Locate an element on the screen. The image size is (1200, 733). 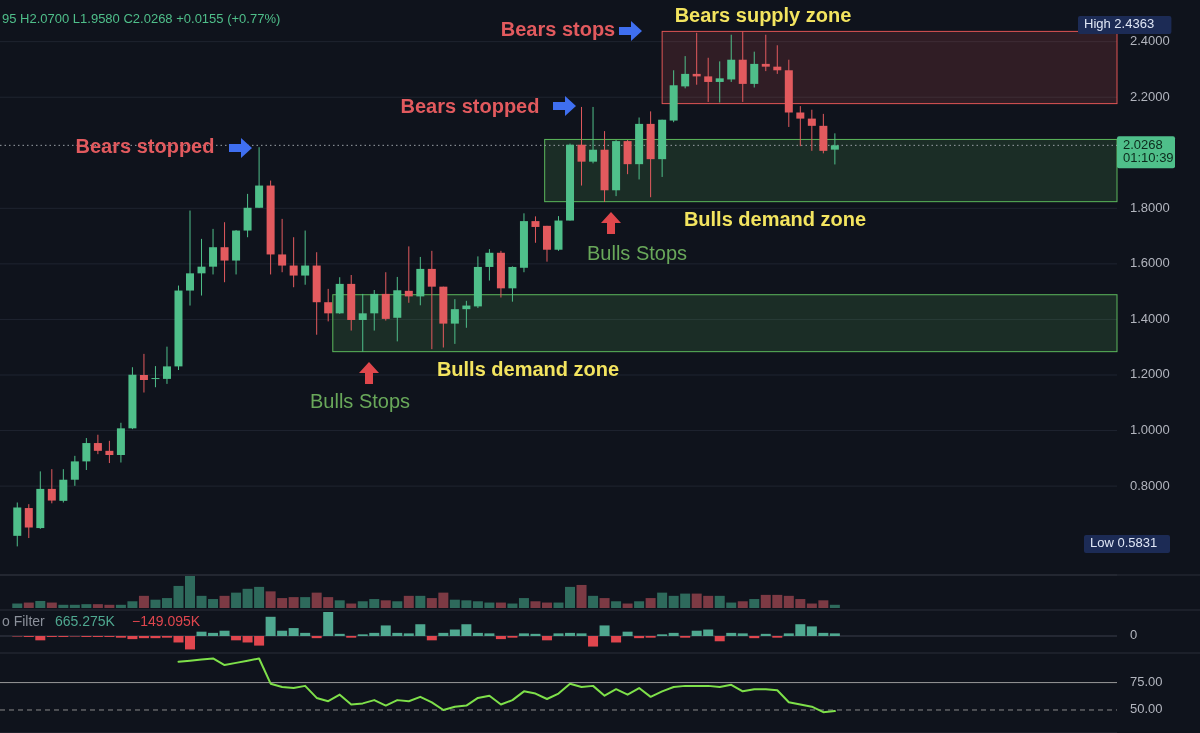
y-tick-label: 2.2000 is located at coordinates (1150, 96).